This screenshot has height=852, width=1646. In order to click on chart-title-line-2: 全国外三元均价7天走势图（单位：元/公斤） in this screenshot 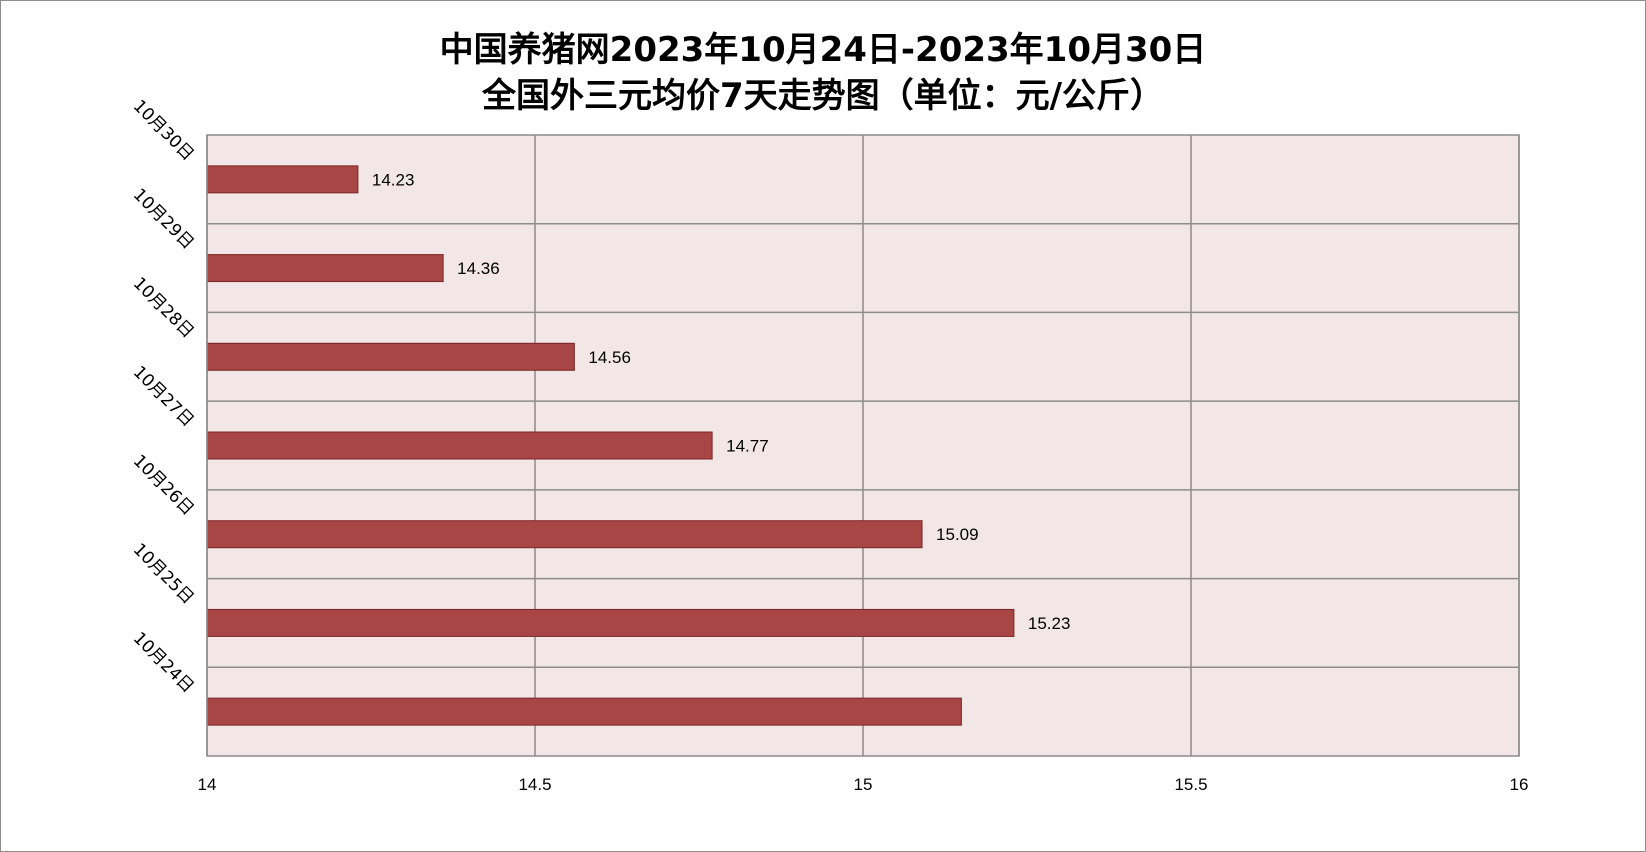, I will do `click(823, 96)`.